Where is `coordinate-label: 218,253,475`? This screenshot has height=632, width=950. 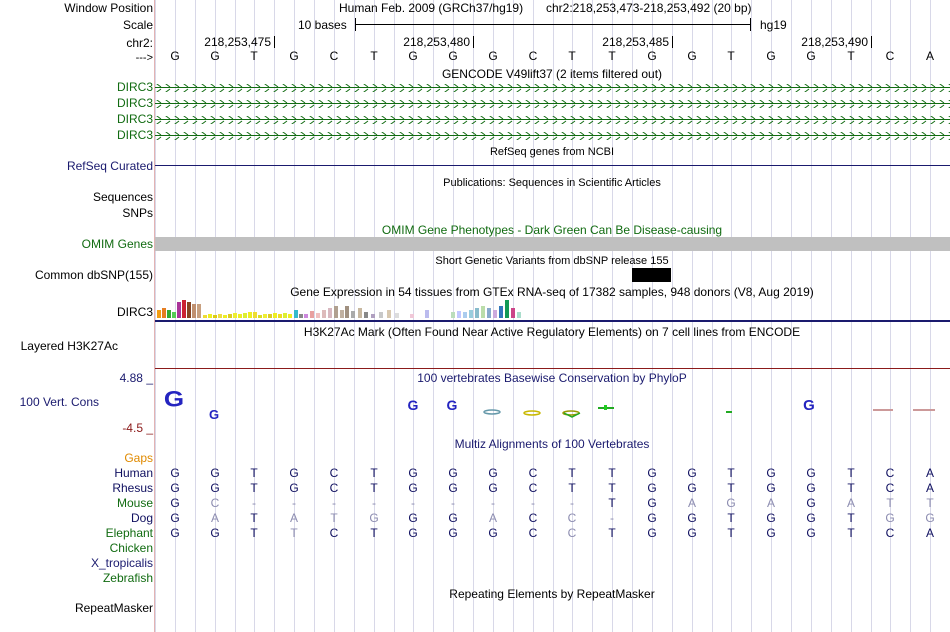
coordinate-label: 218,253,475 is located at coordinates (237, 42).